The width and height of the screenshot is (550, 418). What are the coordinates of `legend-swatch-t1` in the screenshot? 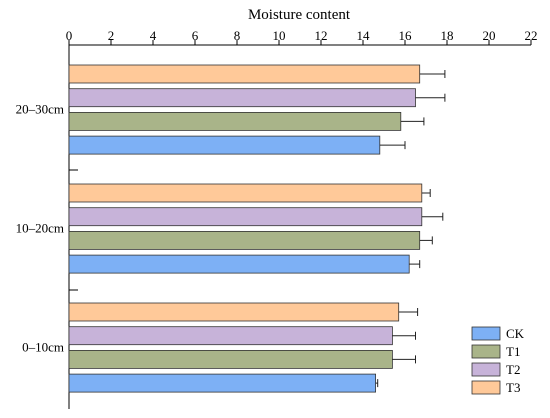 It's located at (486, 351).